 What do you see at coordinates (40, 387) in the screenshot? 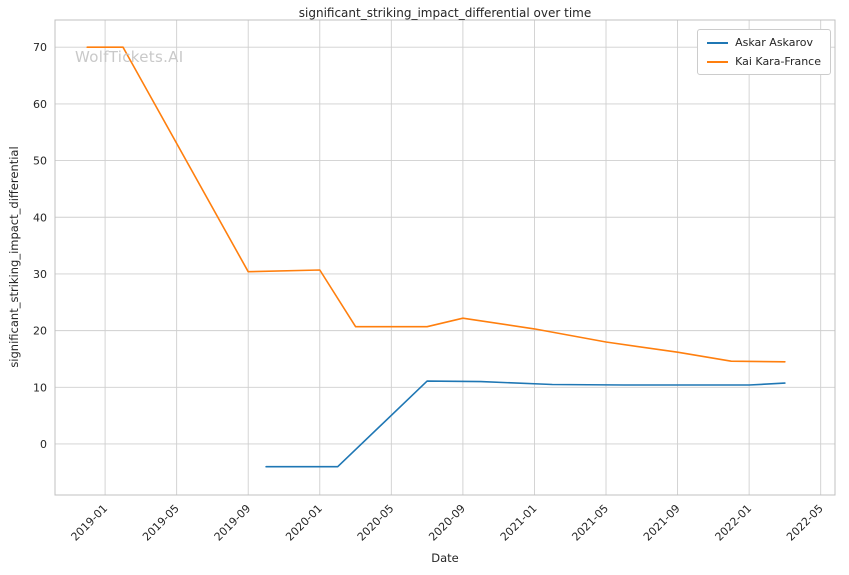
I see `y-tick-label: 10` at bounding box center [40, 387].